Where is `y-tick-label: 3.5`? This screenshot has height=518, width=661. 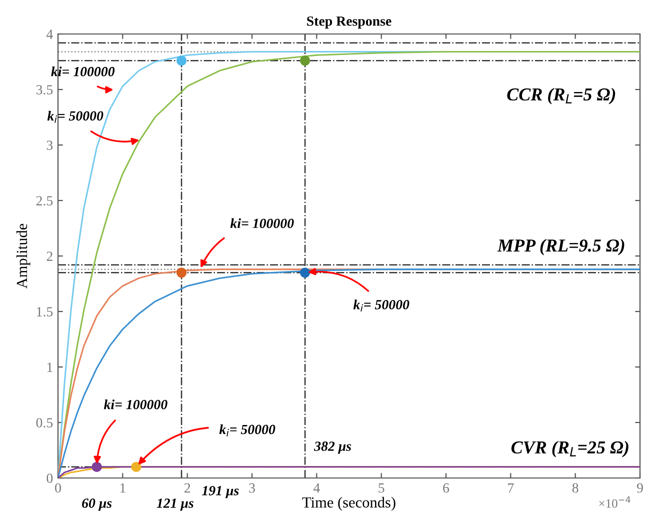 y-tick-label: 3.5 is located at coordinates (44, 90).